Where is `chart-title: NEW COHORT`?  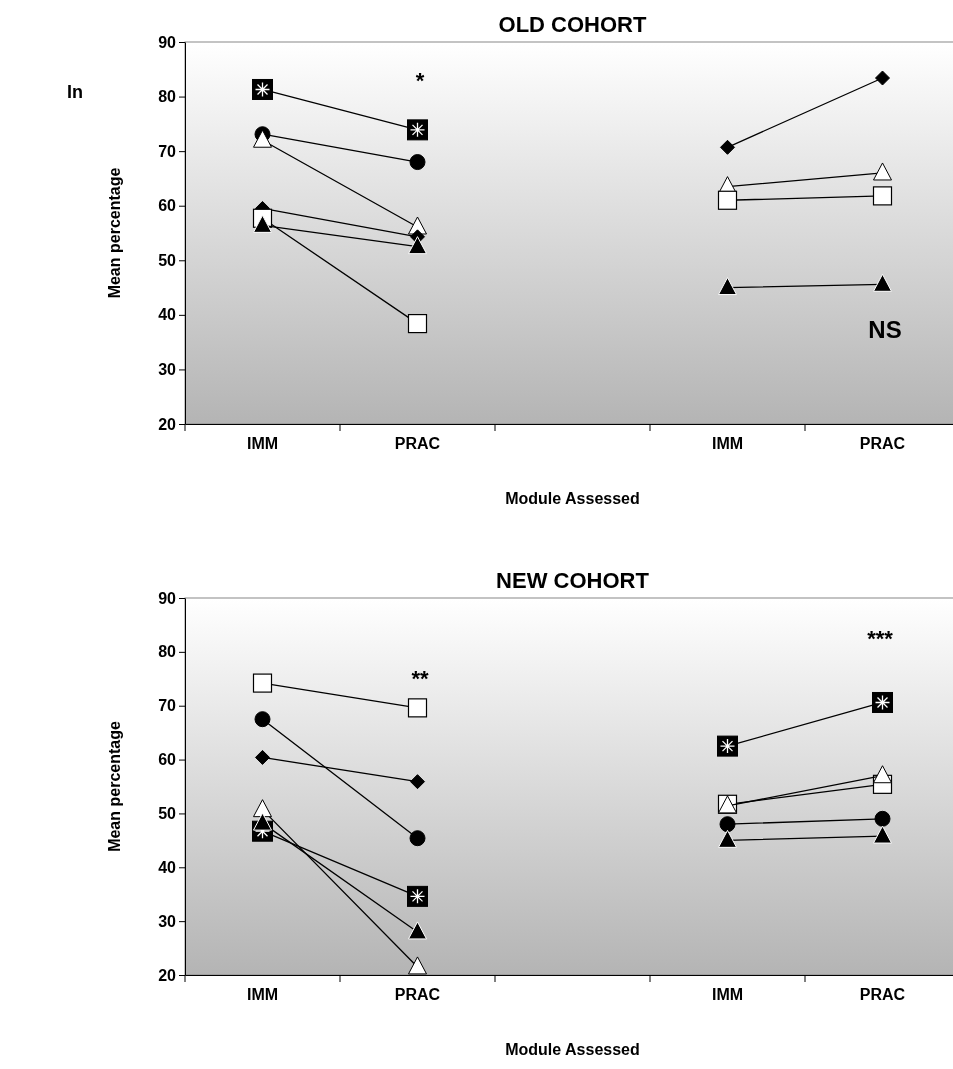
chart-title: NEW COHORT is located at coordinates (573, 580).